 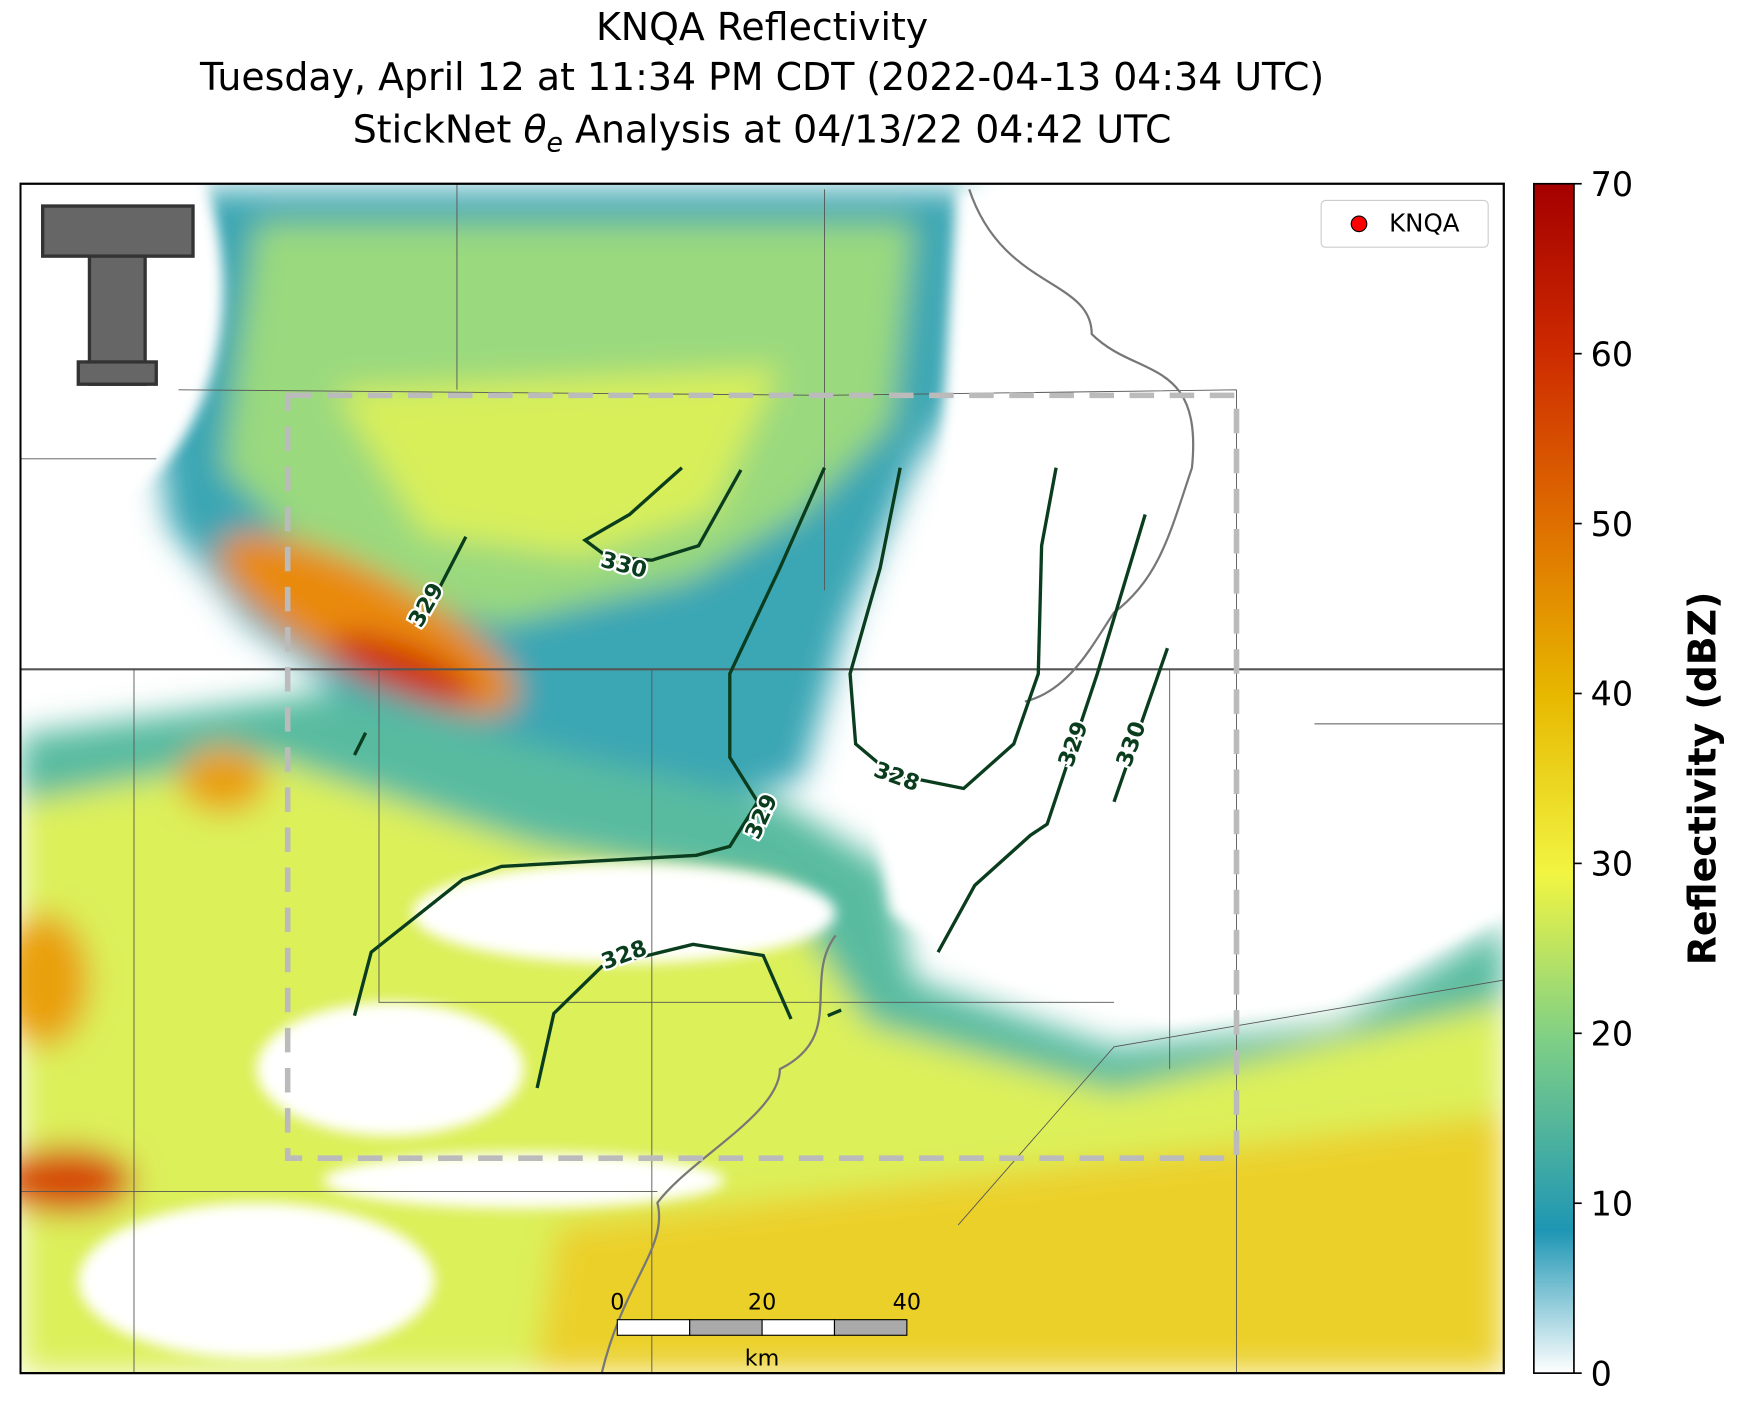 I want to click on scale-unit: km, so click(x=762, y=1358).